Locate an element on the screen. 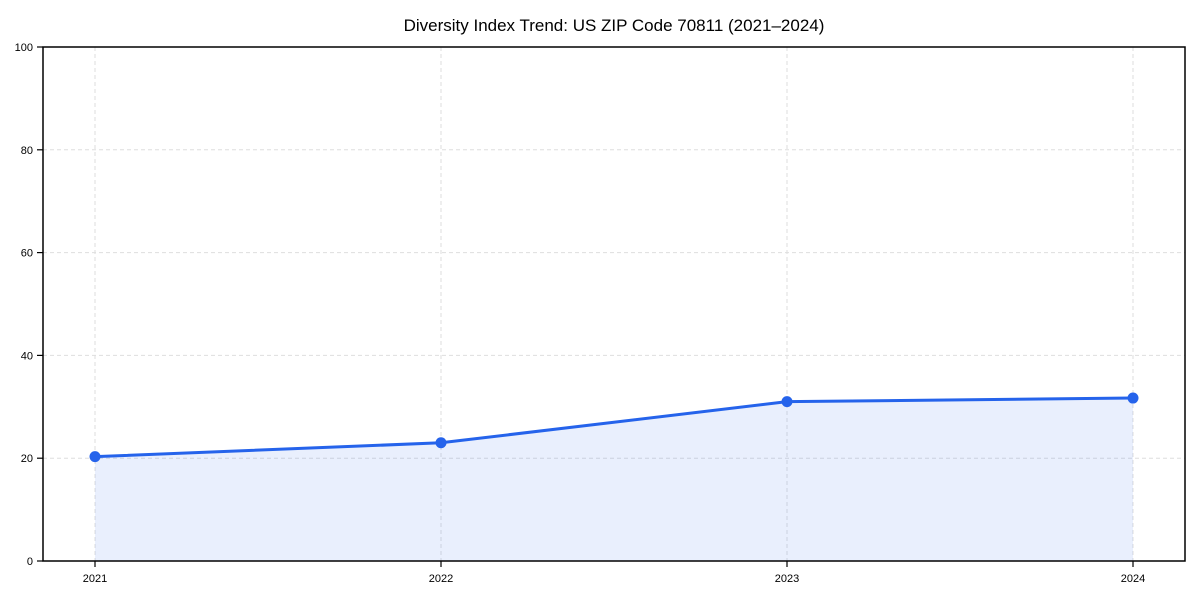  x-tick-label: 2022 is located at coordinates (441, 579).